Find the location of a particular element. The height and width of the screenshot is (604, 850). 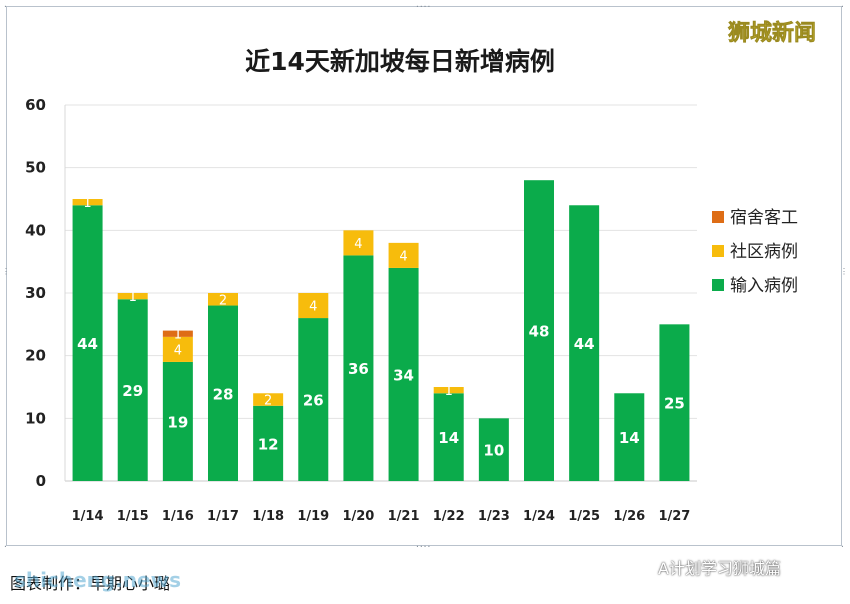

data-label-1/19-输入病例: 26 is located at coordinates (313, 401).